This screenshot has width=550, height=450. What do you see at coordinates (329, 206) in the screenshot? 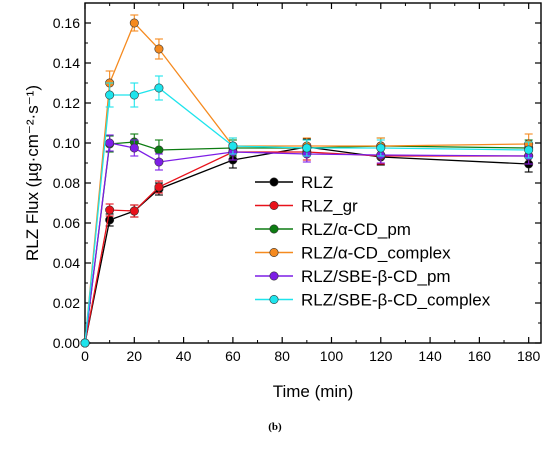
I see `legend-label: RLZ_gr` at bounding box center [329, 206].